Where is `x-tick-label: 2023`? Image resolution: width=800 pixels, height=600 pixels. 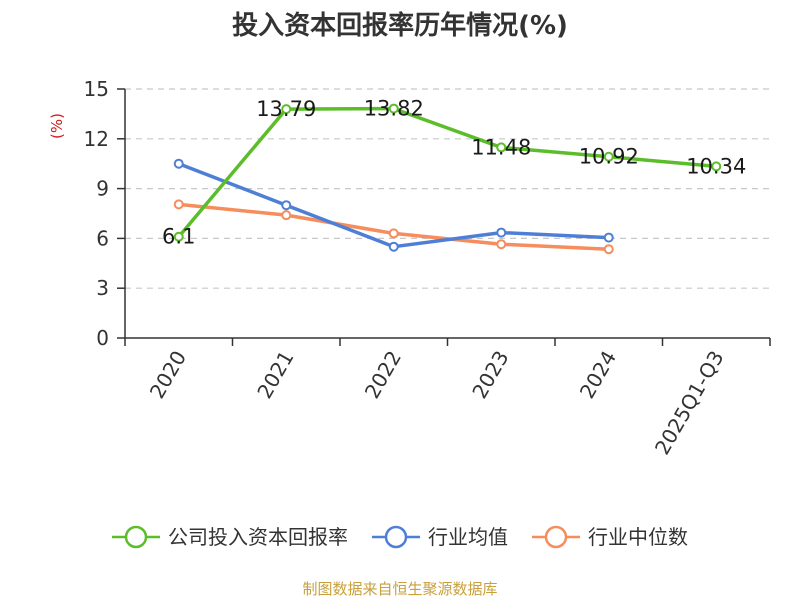
x-tick-label: 2023 is located at coordinates (490, 375).